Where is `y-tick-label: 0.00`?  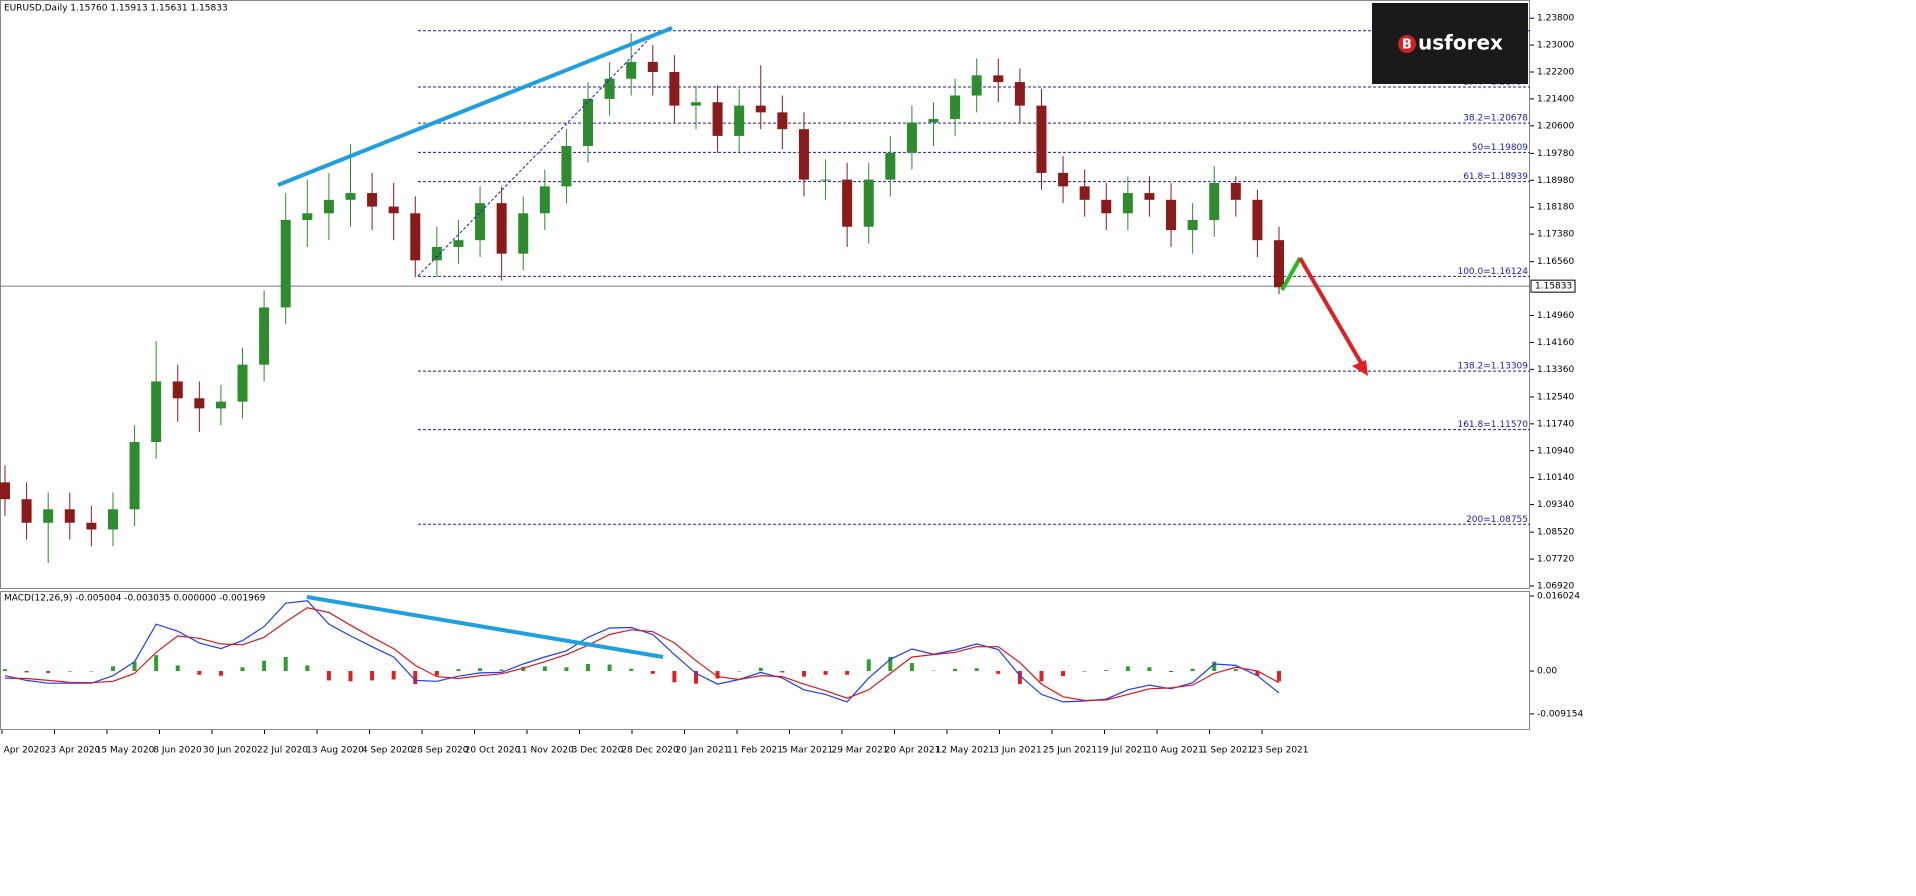 y-tick-label: 0.00 is located at coordinates (1547, 672).